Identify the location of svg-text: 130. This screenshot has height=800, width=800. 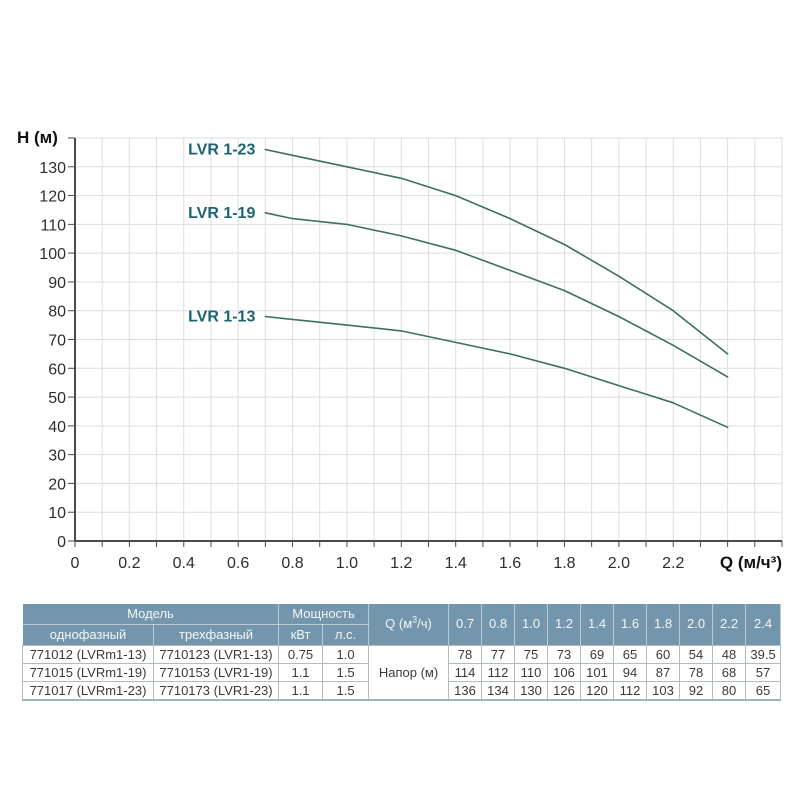
(52, 168).